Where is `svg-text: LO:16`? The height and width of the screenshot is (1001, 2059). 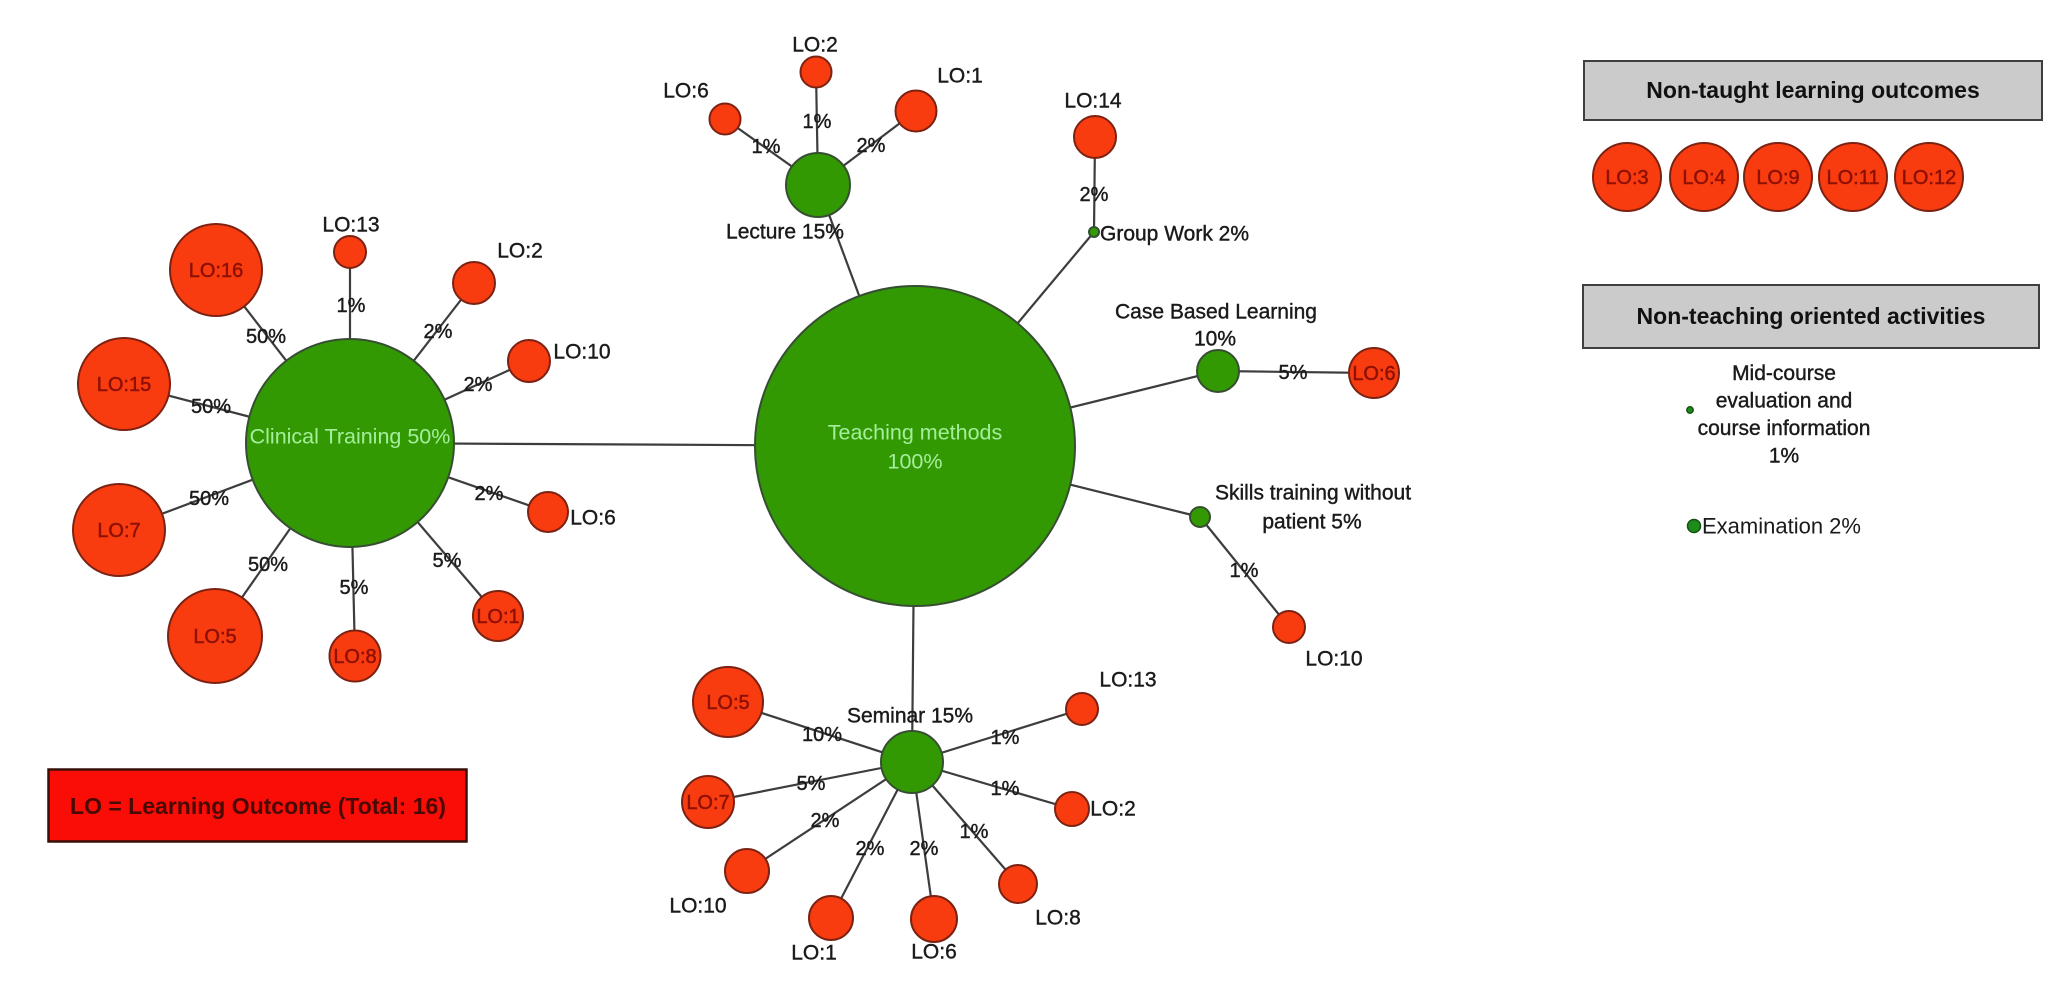 svg-text: LO:16 is located at coordinates (216, 271).